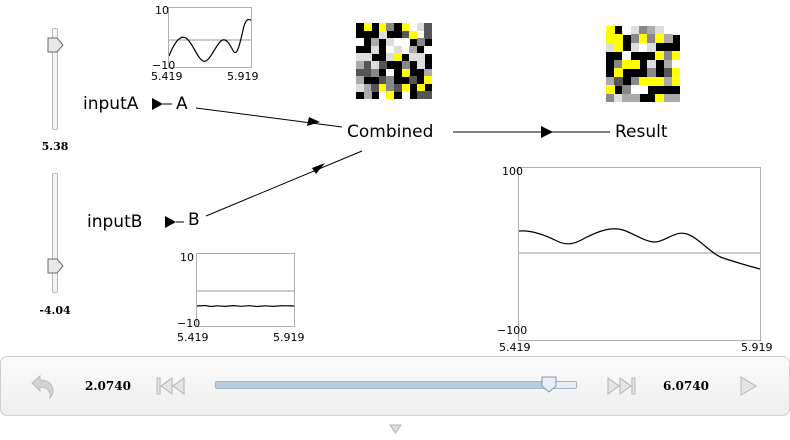  I want to click on node-a: A, so click(182, 104).